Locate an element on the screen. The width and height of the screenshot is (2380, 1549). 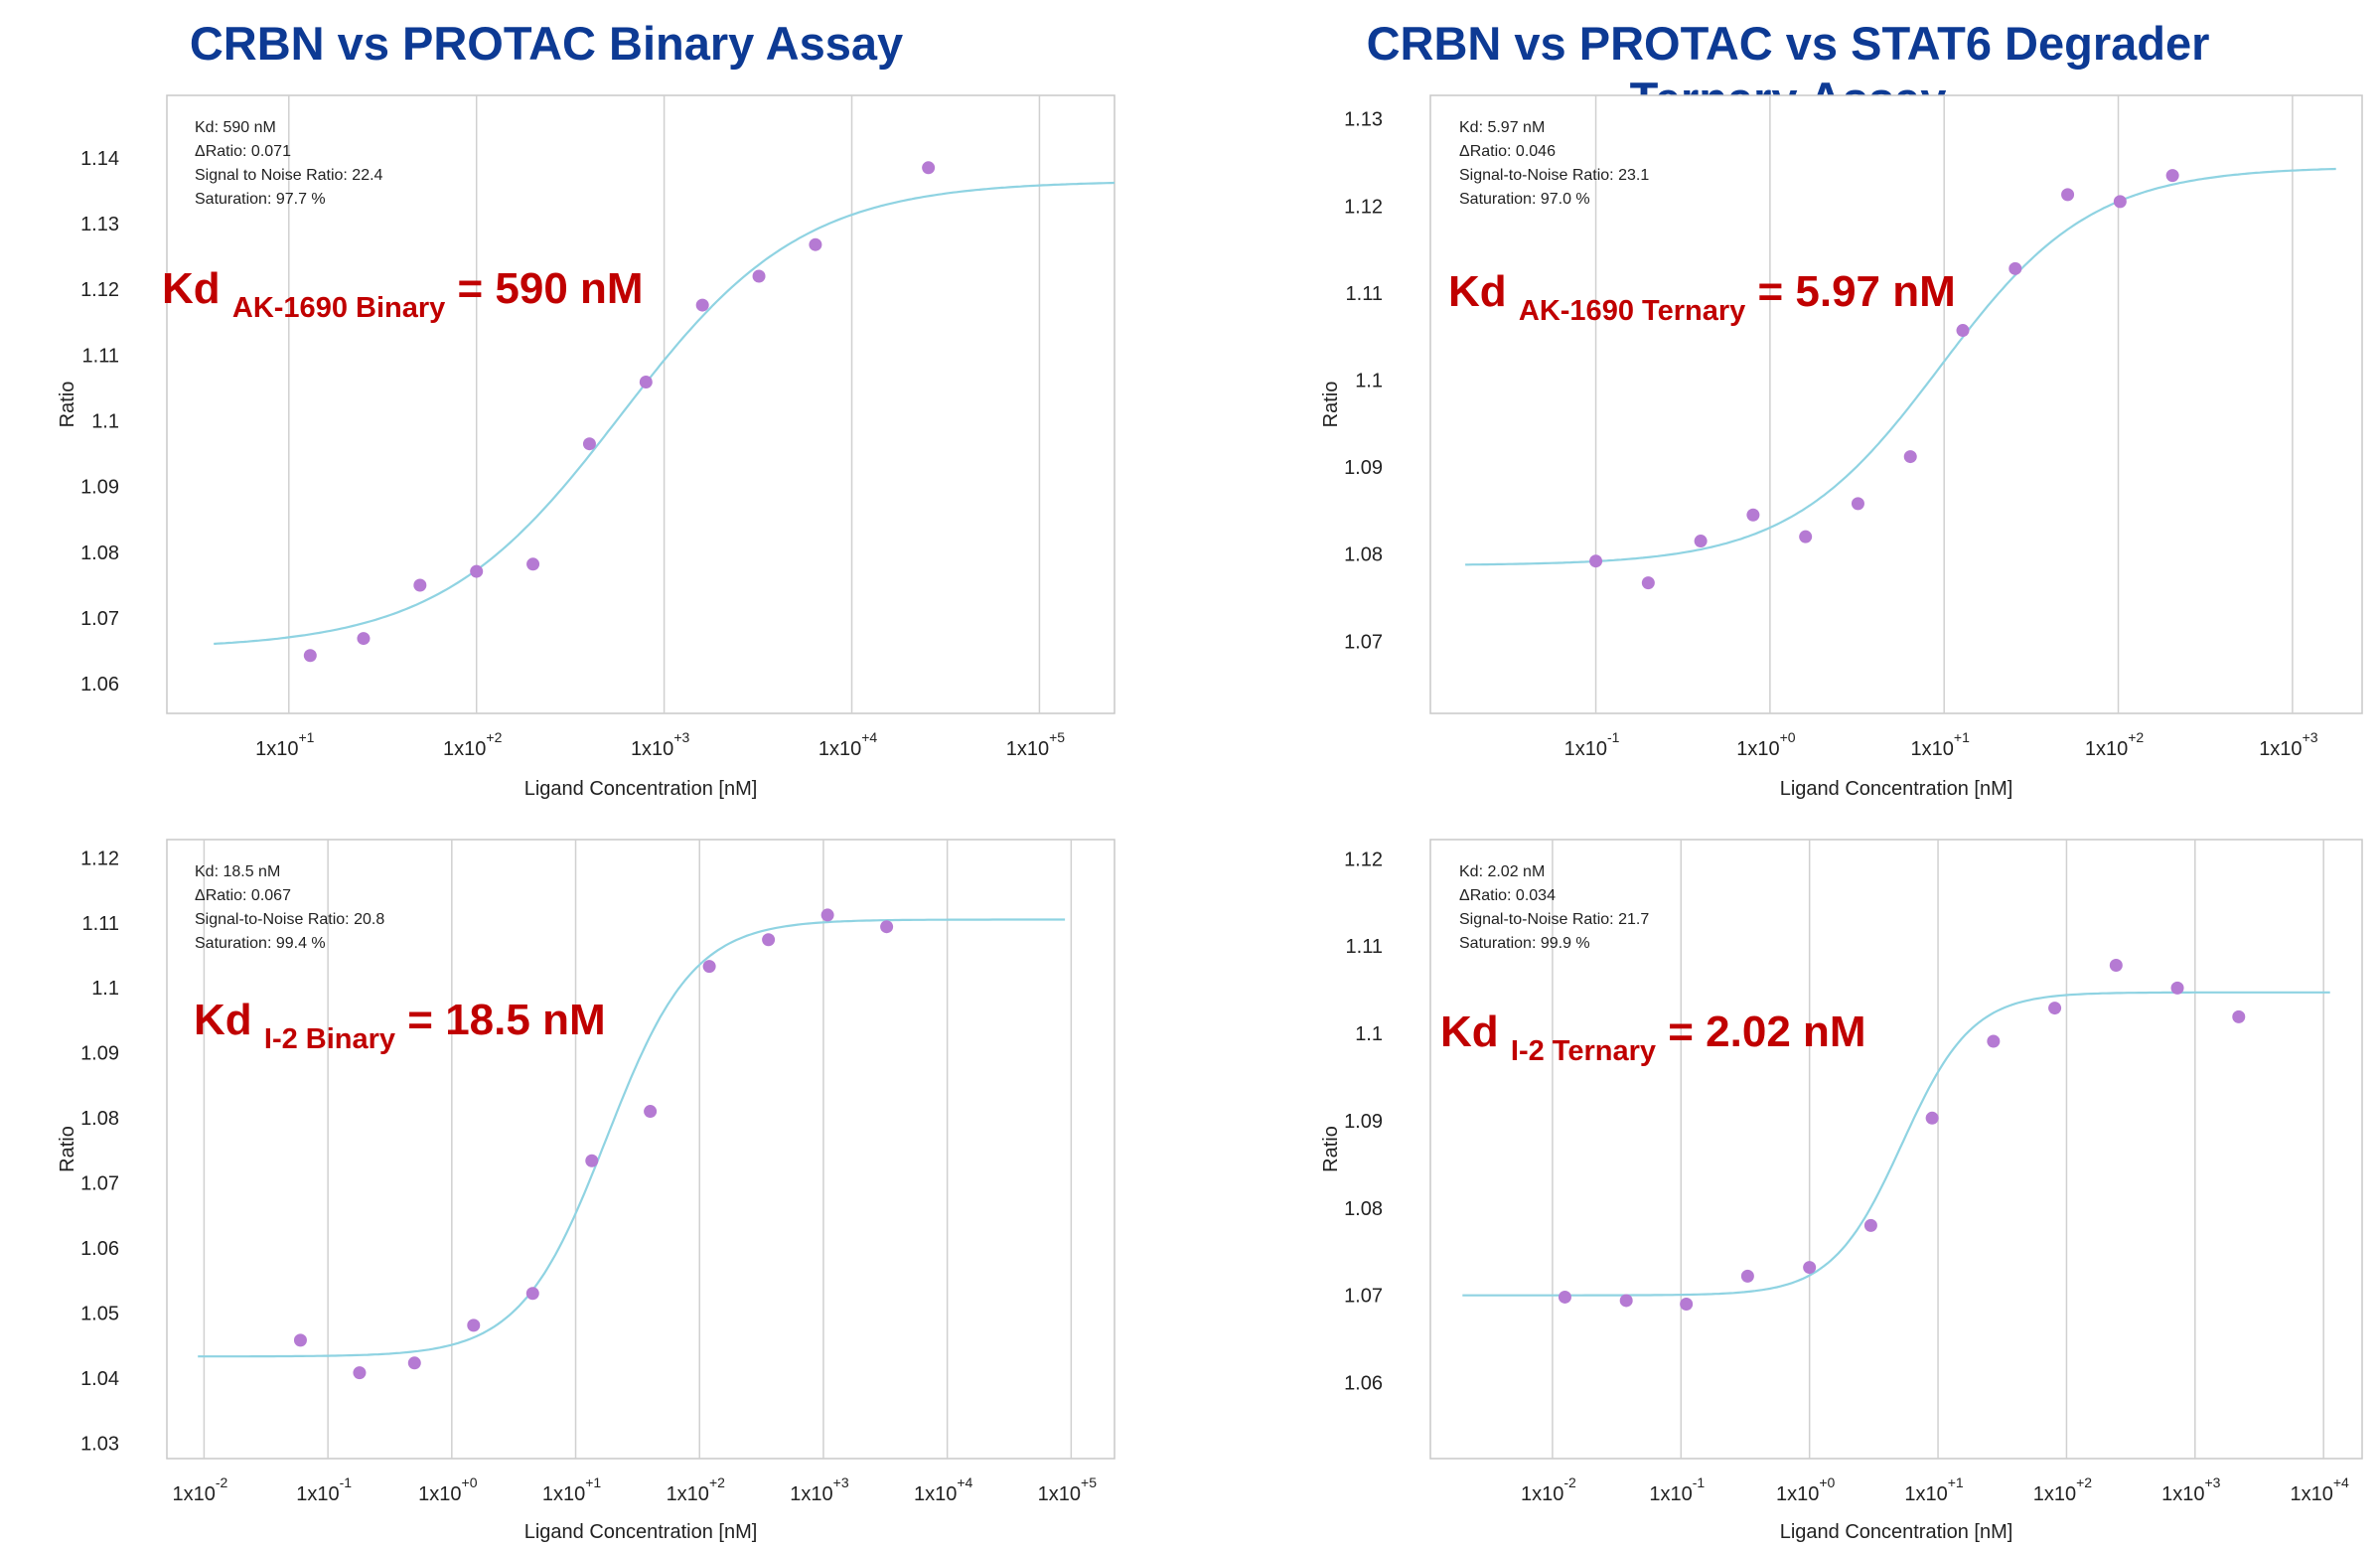
y-tick-label: 1.08 is located at coordinates (1363, 1209).